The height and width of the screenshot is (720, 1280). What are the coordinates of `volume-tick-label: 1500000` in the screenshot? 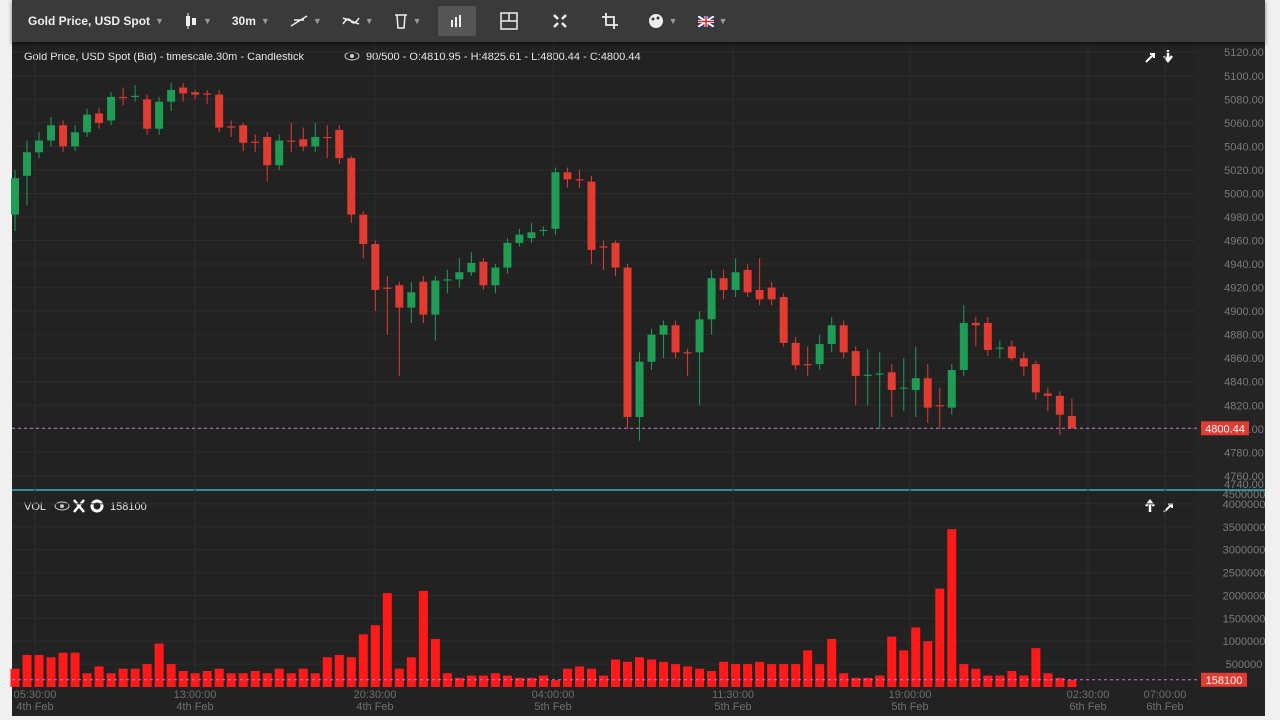 It's located at (1244, 619).